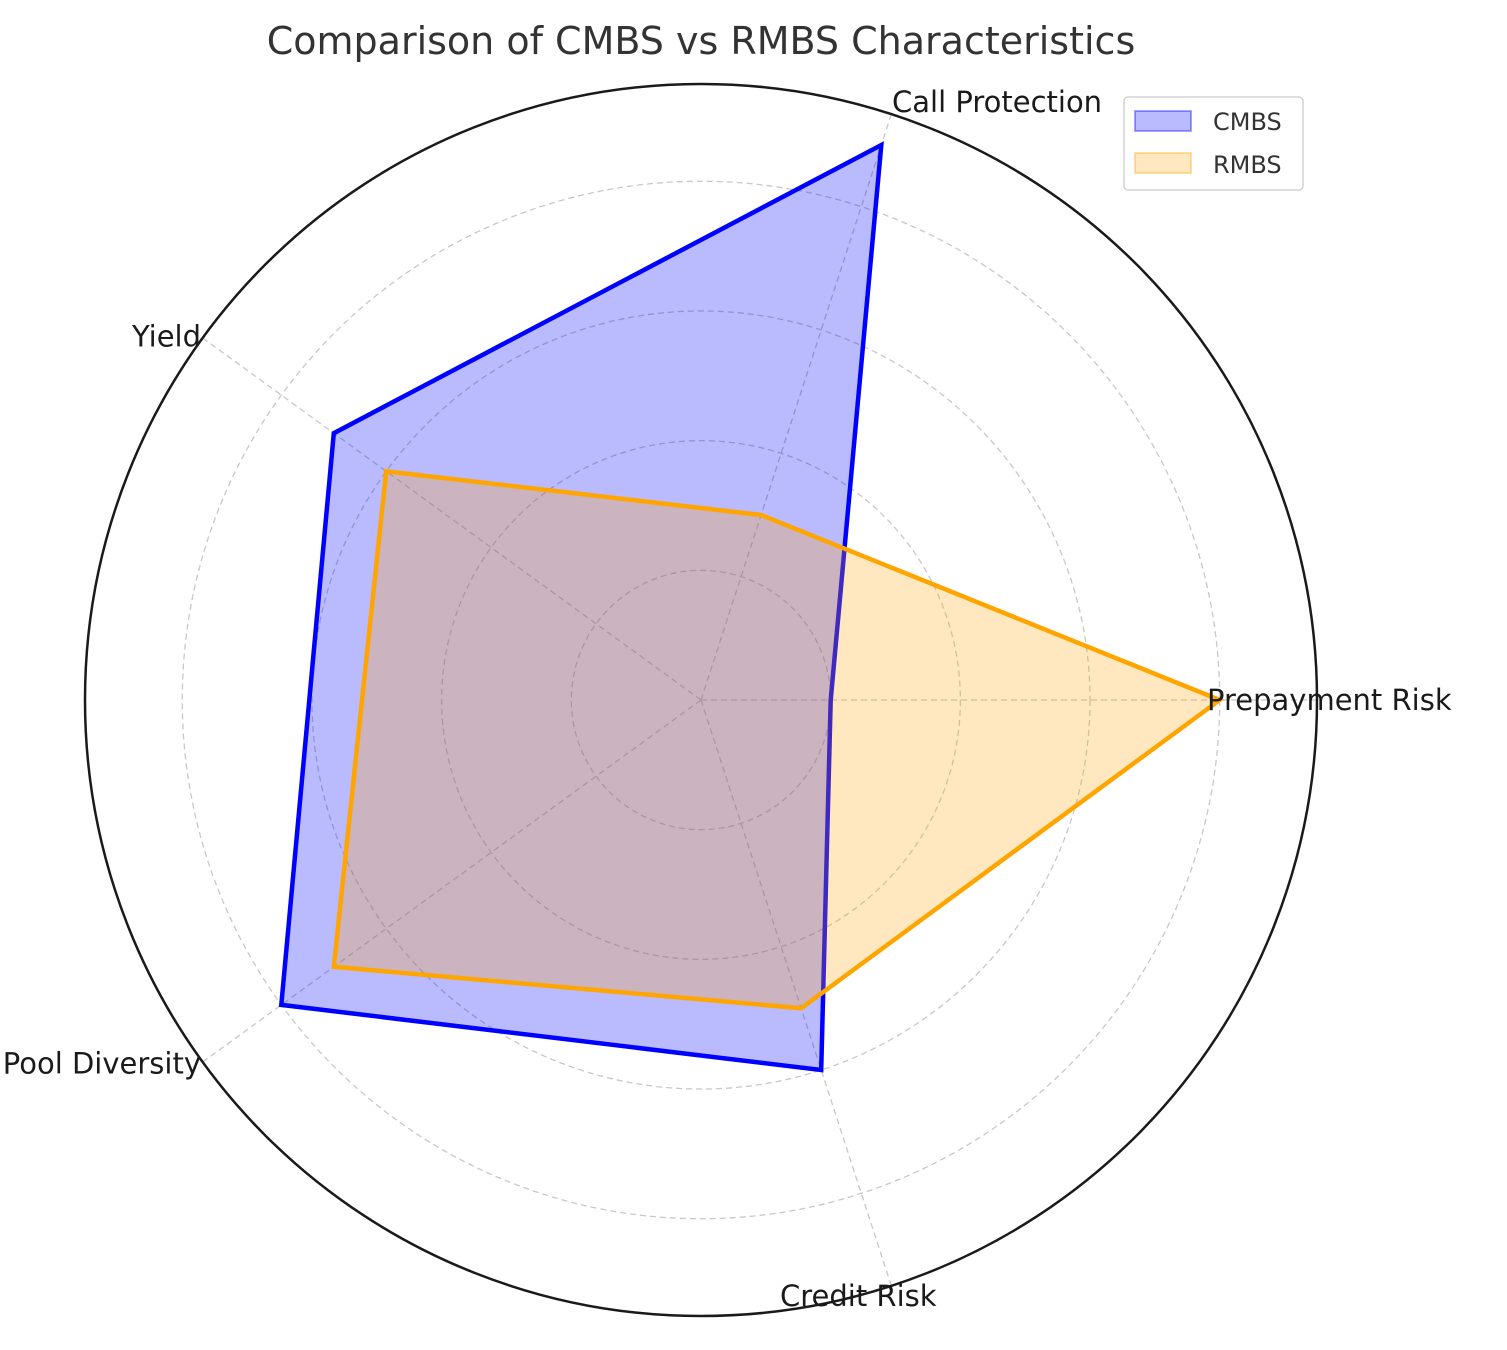 Image resolution: width=1507 pixels, height=1350 pixels. What do you see at coordinates (997, 102) in the screenshot?
I see `axis-label-call-protection: Call Protection` at bounding box center [997, 102].